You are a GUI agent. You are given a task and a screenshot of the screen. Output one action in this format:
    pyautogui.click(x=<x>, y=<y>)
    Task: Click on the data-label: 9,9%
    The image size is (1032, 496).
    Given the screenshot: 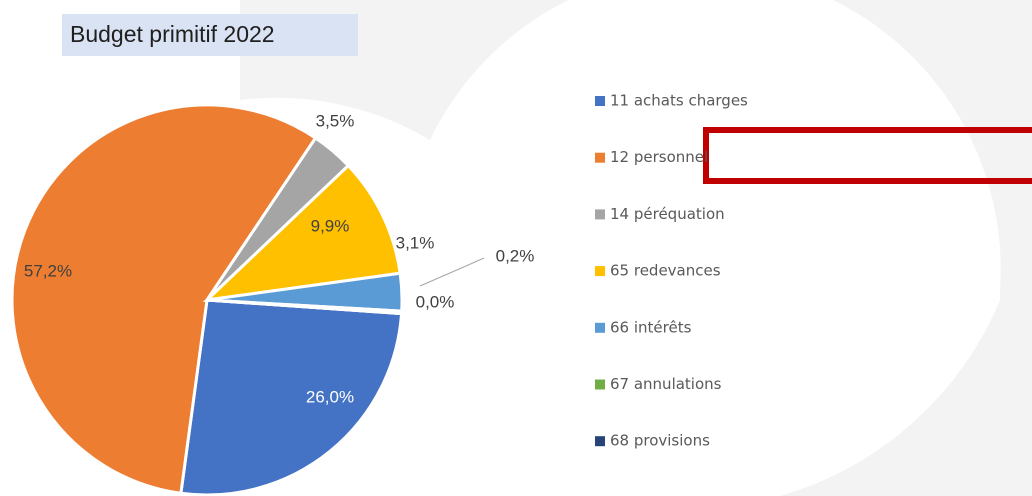 What is the action you would take?
    pyautogui.click(x=330, y=225)
    